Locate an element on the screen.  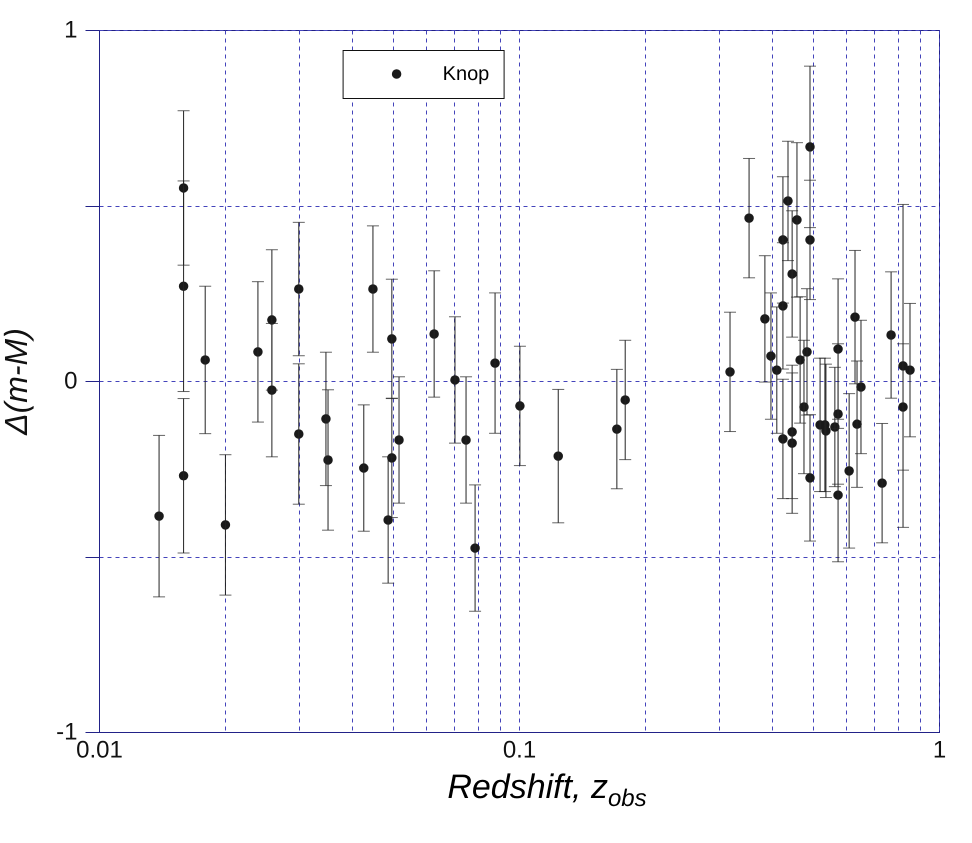
y-tick-label: 0 is located at coordinates (71, 381).